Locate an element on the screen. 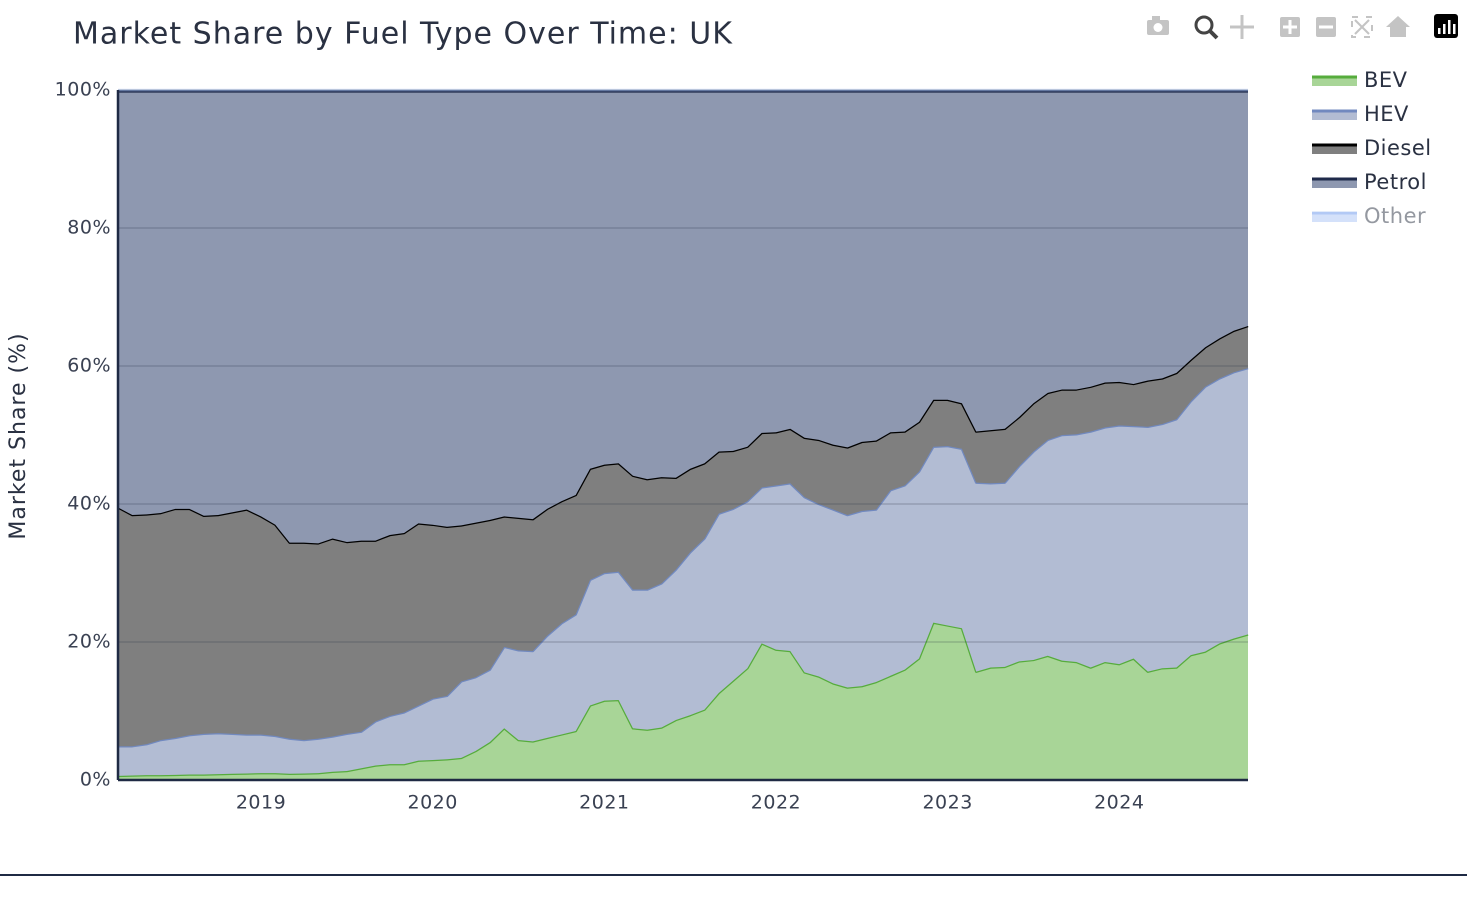 The height and width of the screenshot is (900, 1467). zoom-in-button is located at coordinates (1290, 27).